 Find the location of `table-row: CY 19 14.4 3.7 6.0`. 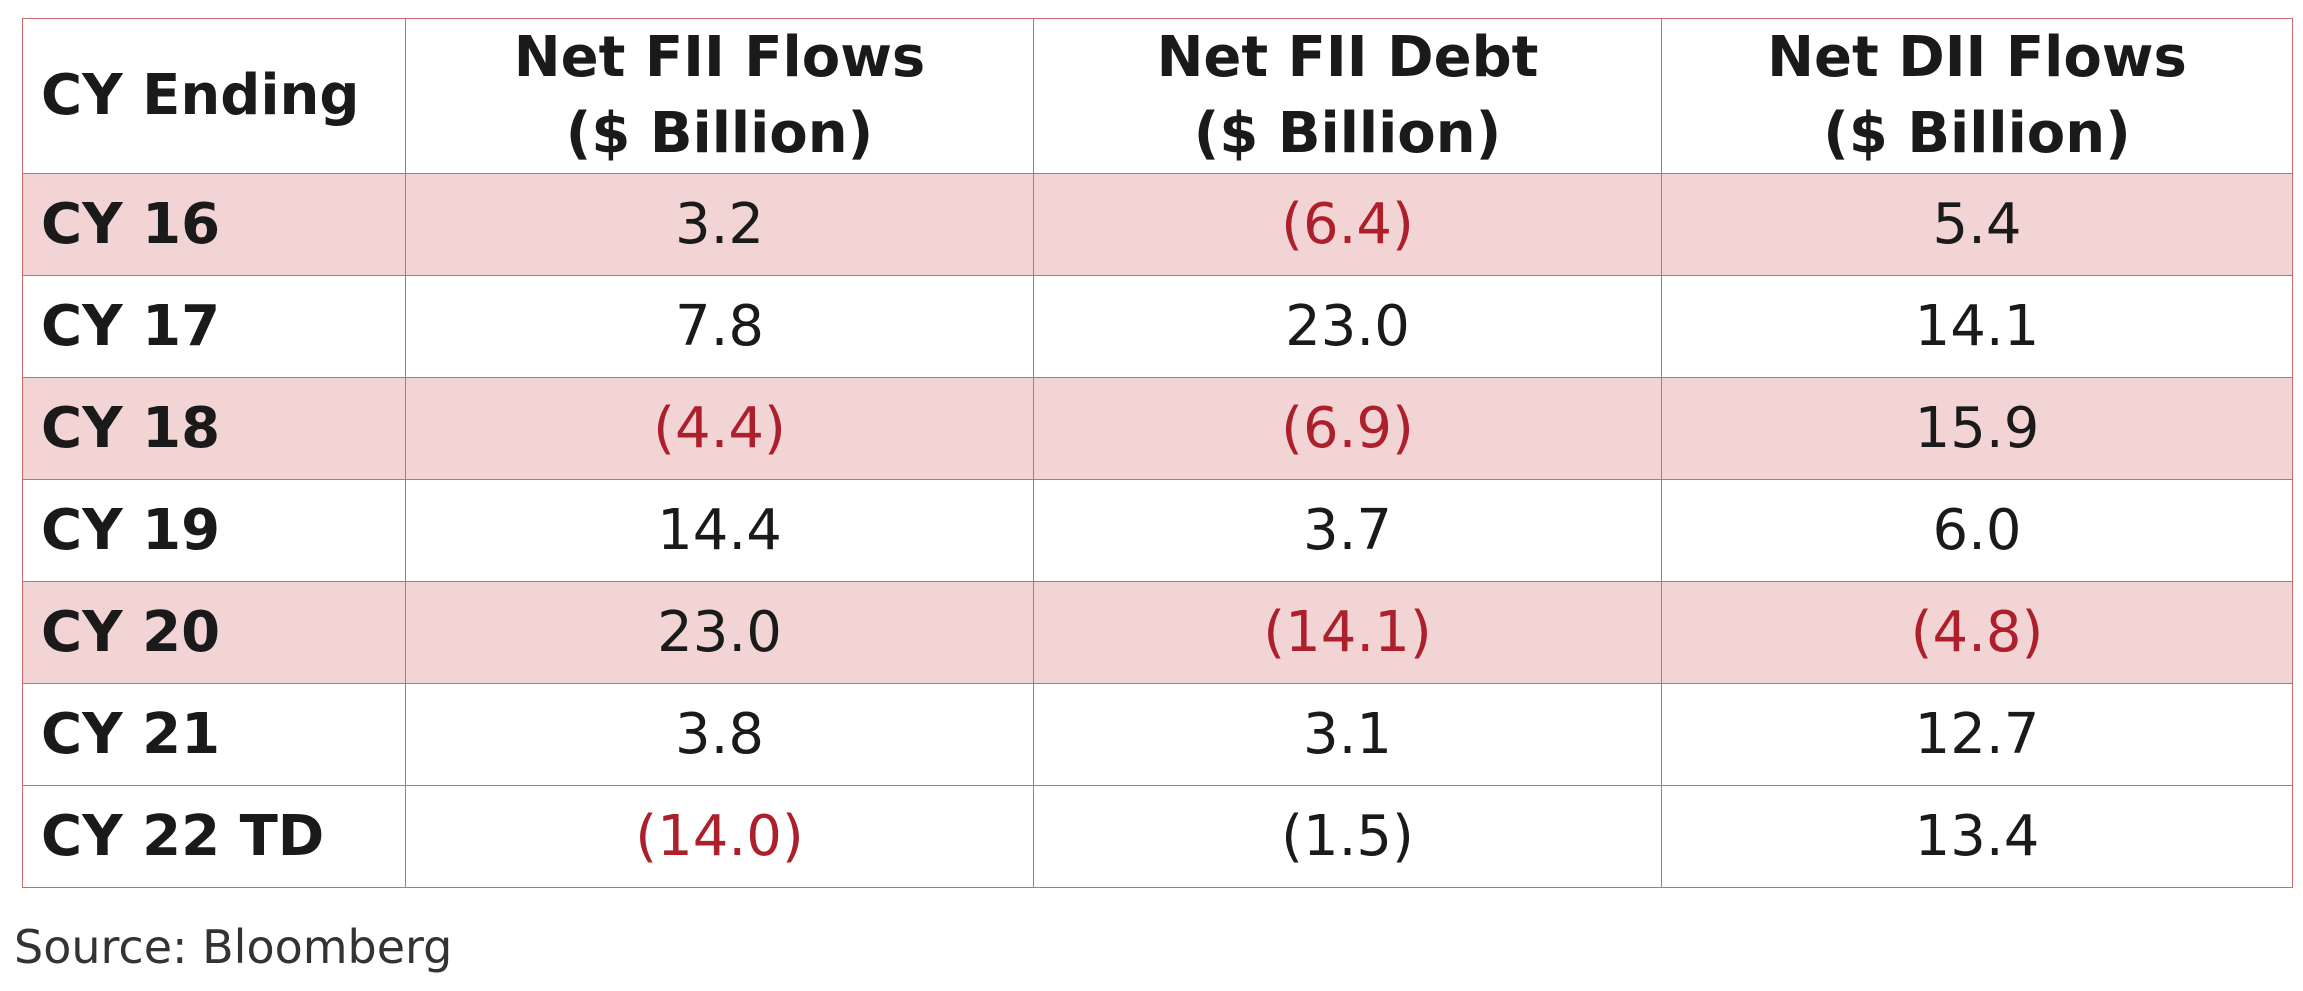

table-row: CY 19 14.4 3.7 6.0 is located at coordinates (1157, 530).